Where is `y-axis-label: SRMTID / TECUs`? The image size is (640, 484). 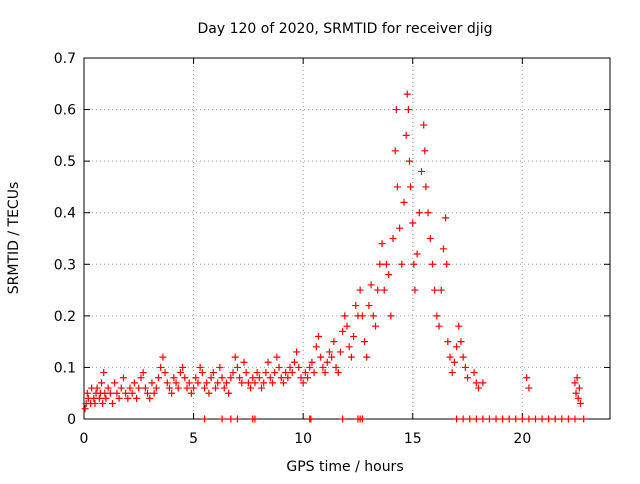 y-axis-label: SRMTID / TECUs is located at coordinates (14, 238).